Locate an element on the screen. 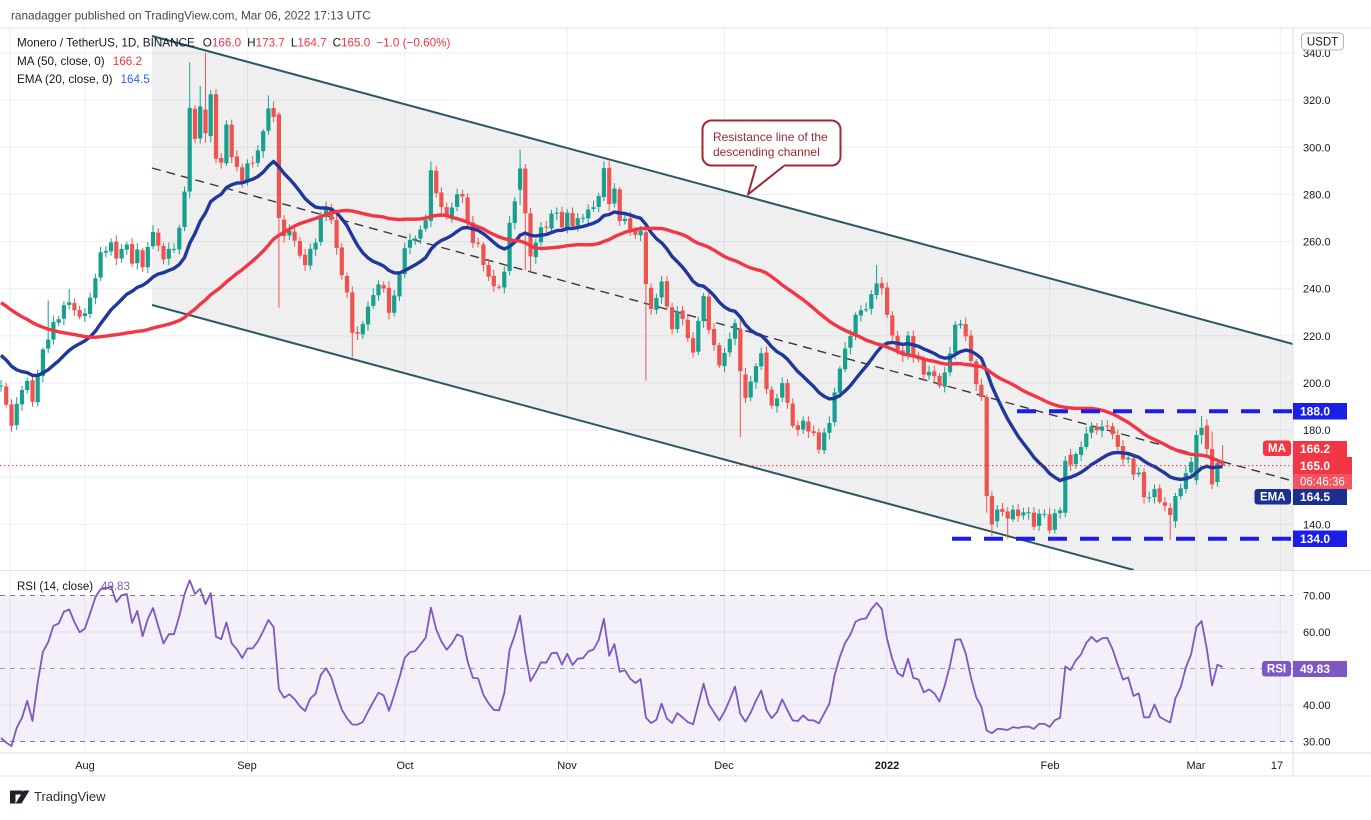  svg-text: 06:46:36 is located at coordinates (1322, 483).